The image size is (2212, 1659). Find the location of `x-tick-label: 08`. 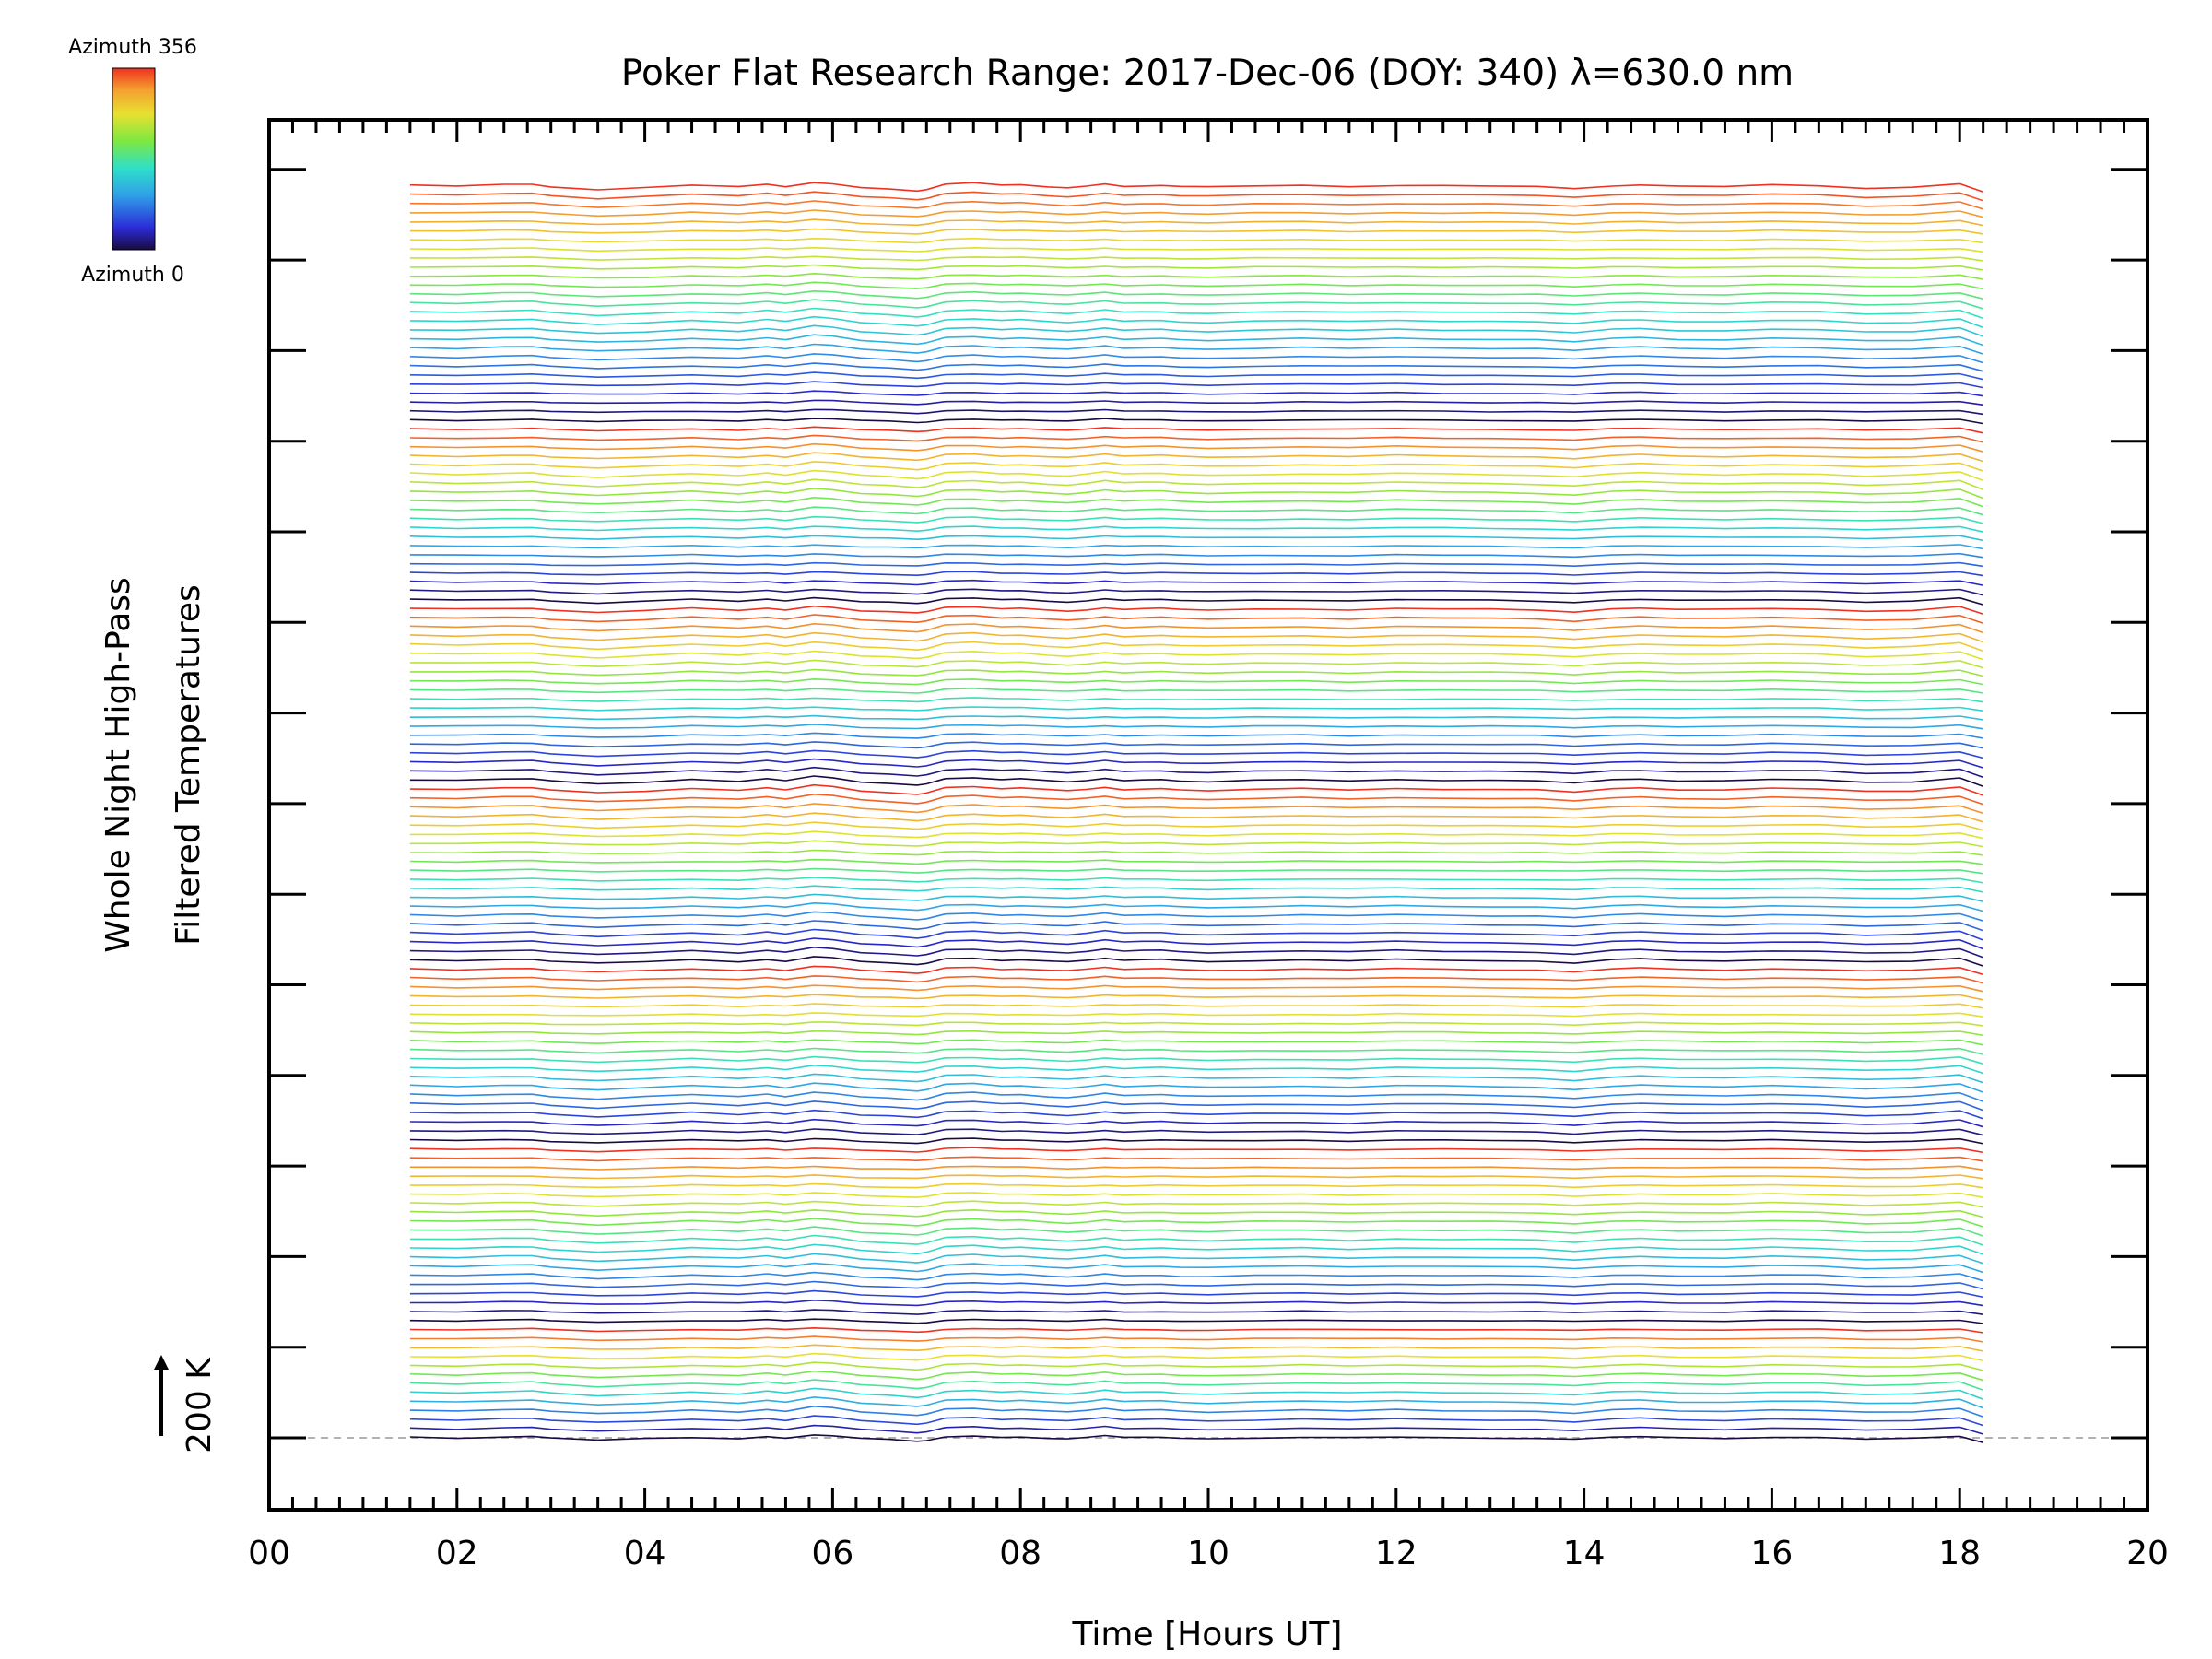

x-tick-label: 08 is located at coordinates (1020, 1553).